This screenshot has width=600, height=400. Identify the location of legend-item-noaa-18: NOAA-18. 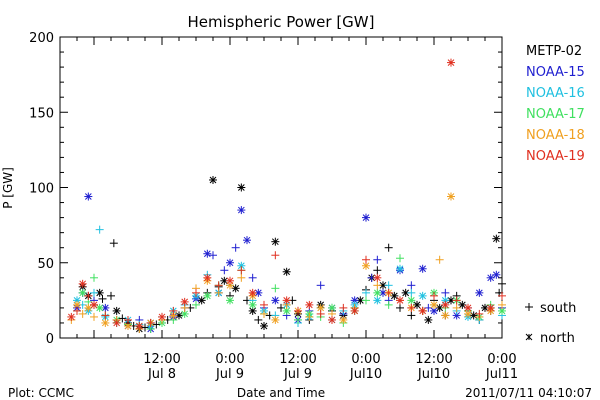
(555, 135).